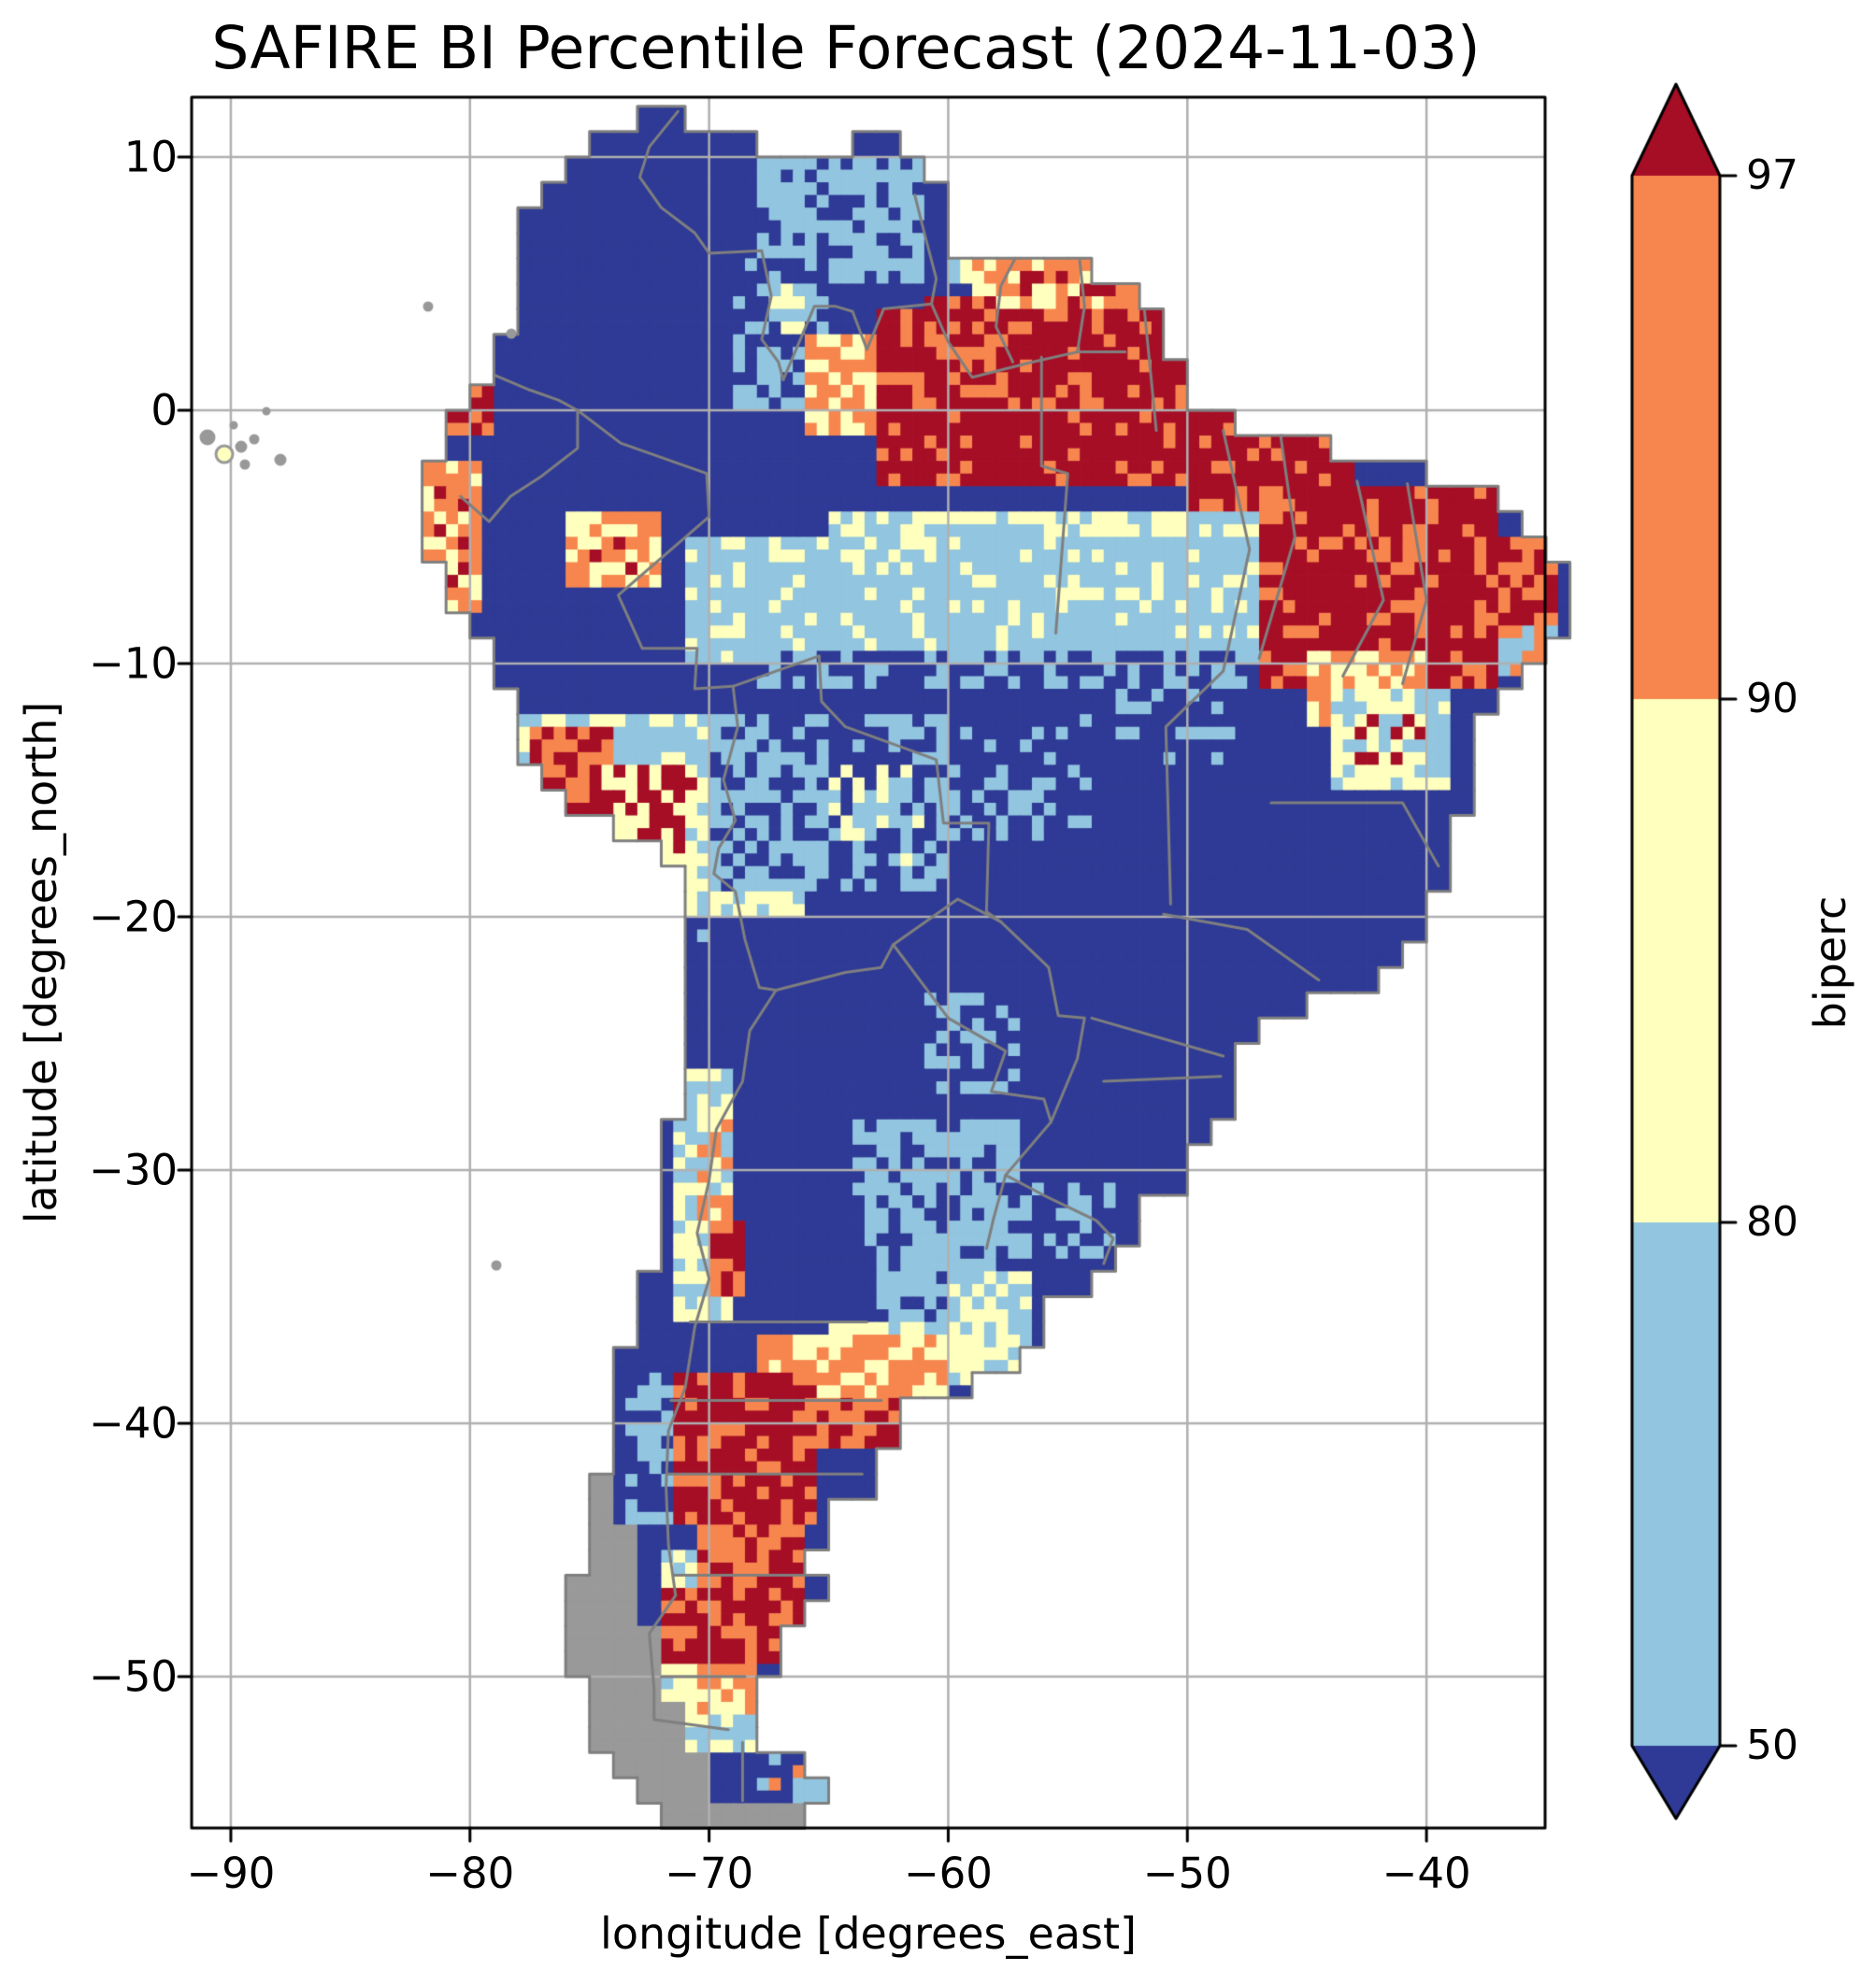  I want to click on y-axis-label: latitude [degrees_north], so click(41, 962).